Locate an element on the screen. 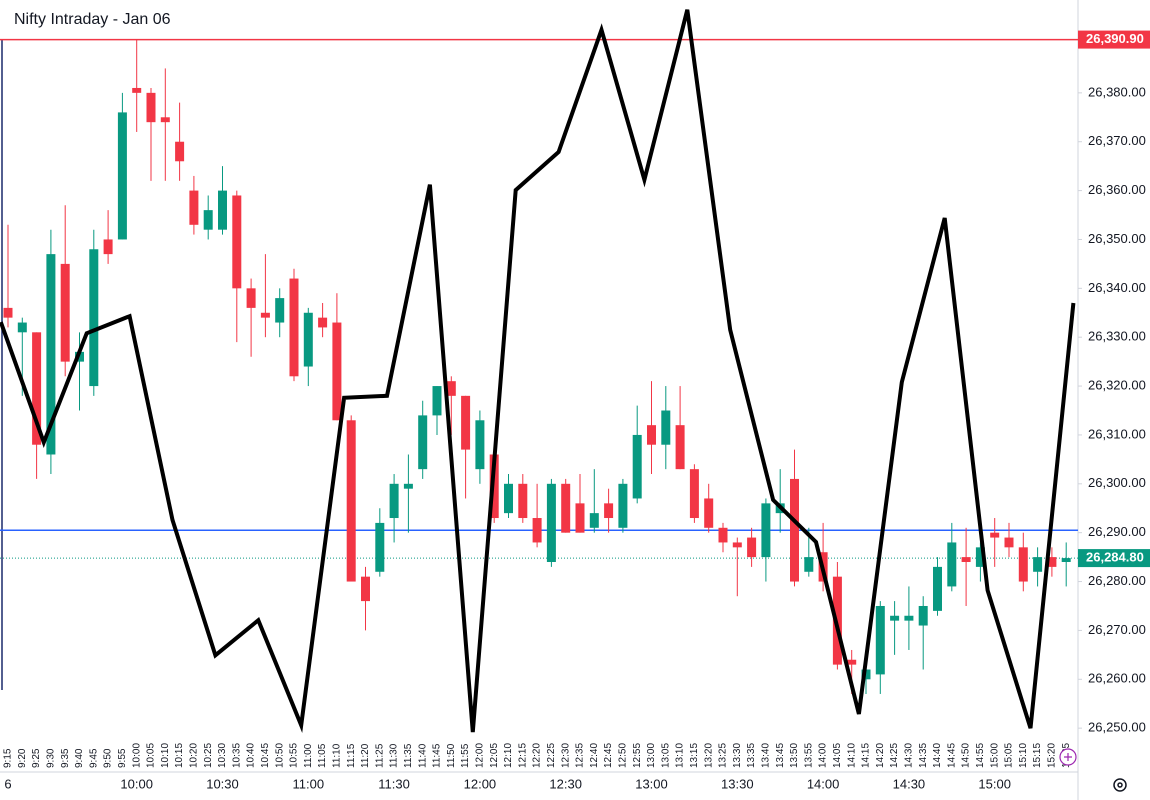  x-tick-label: 11:10 is located at coordinates (337, 755).